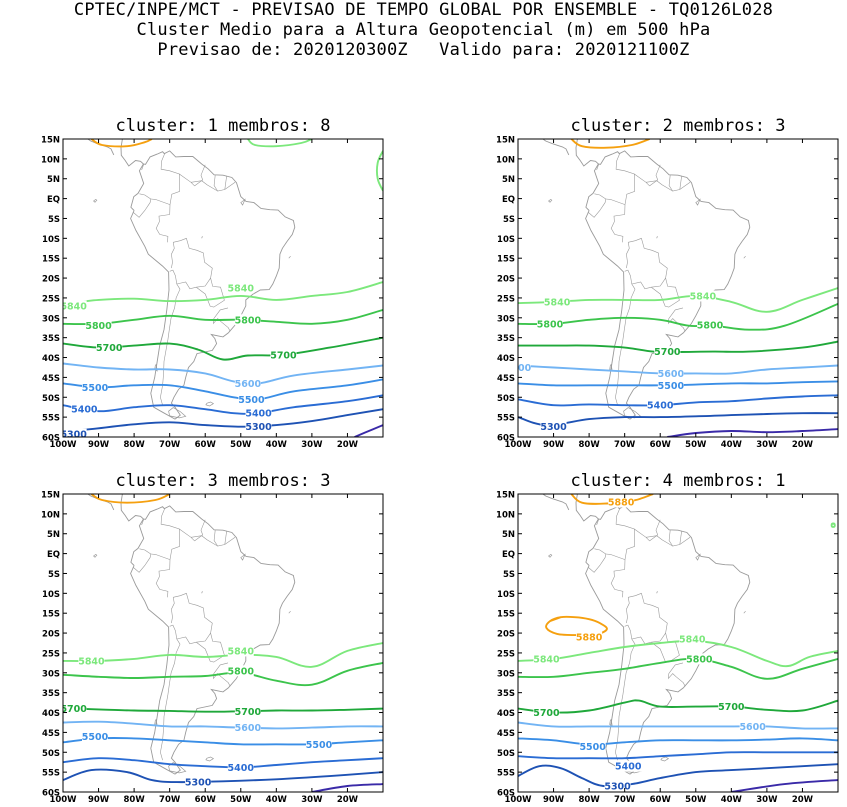 Image resolution: width=847 pixels, height=807 pixels. I want to click on panel-title: cluster: 1 membros: 8, so click(223, 126).